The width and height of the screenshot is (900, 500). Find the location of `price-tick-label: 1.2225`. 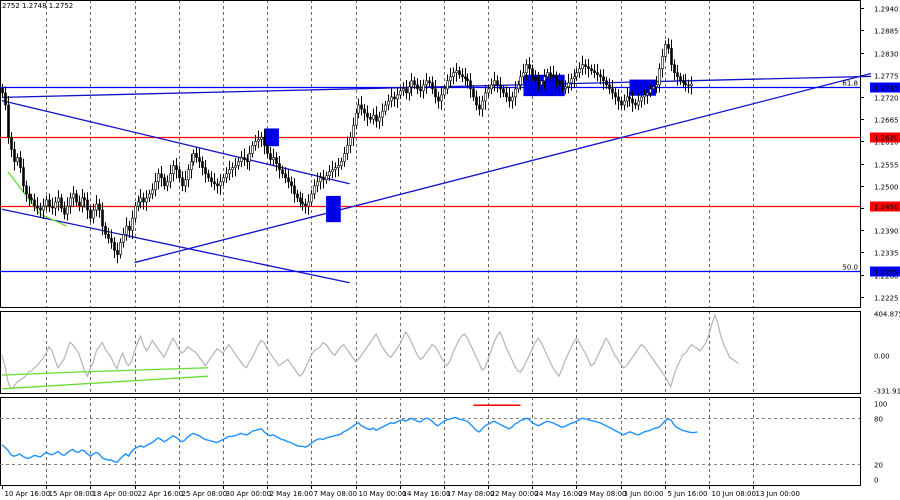

price-tick-label: 1.2225 is located at coordinates (886, 299).